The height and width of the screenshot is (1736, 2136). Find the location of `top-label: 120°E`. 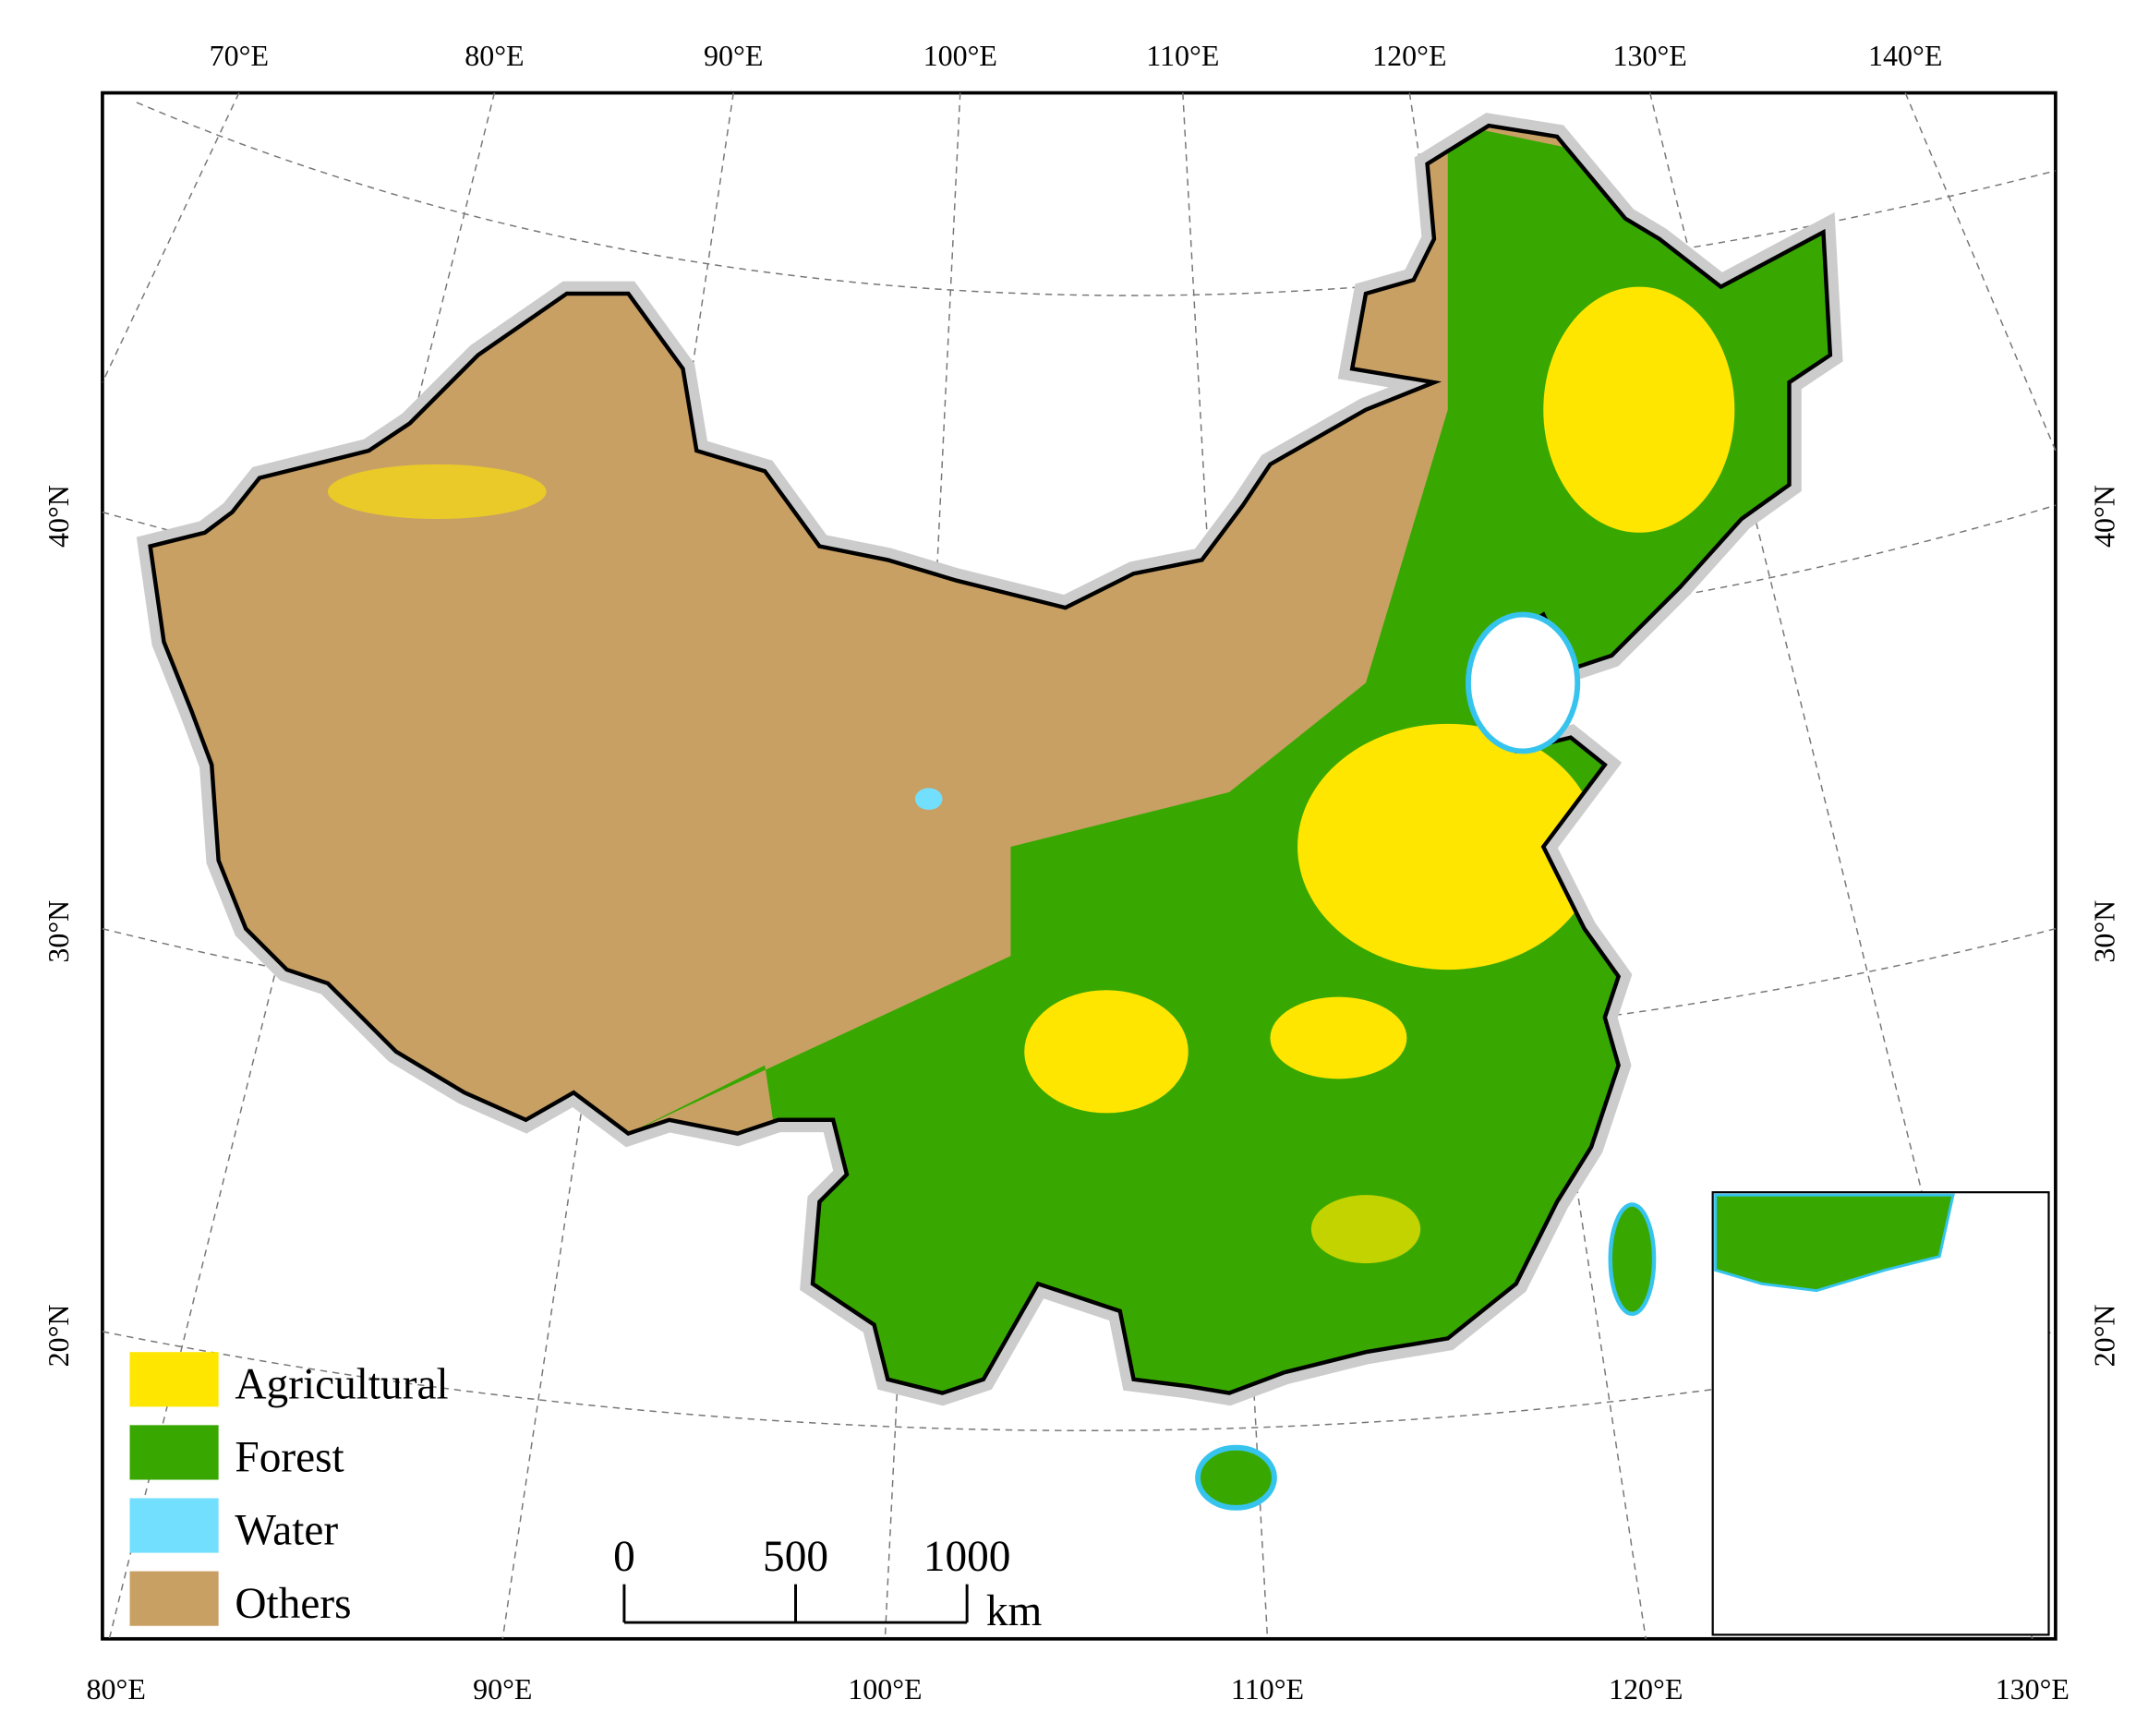

top-label: 120°E is located at coordinates (1409, 56).